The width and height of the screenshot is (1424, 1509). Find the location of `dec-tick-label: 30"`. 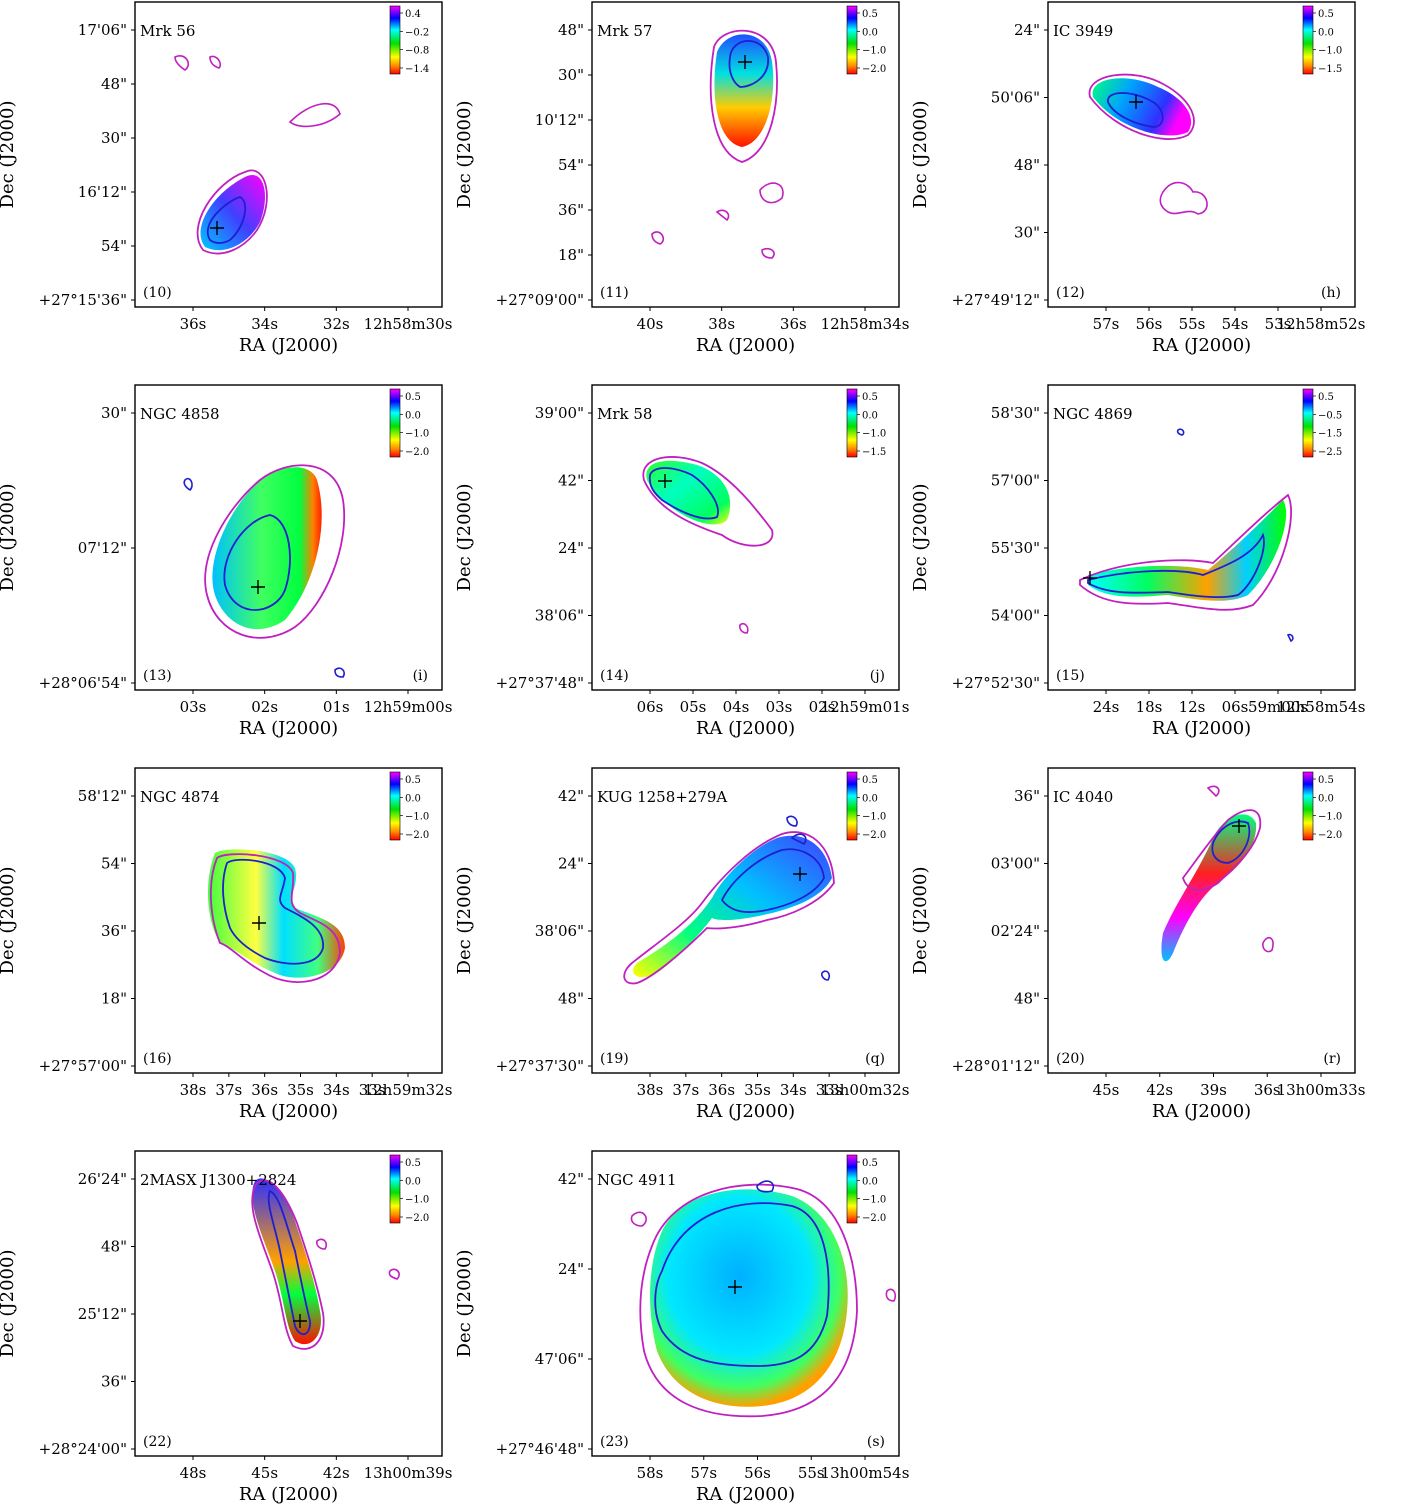

dec-tick-label: 30" is located at coordinates (114, 413).